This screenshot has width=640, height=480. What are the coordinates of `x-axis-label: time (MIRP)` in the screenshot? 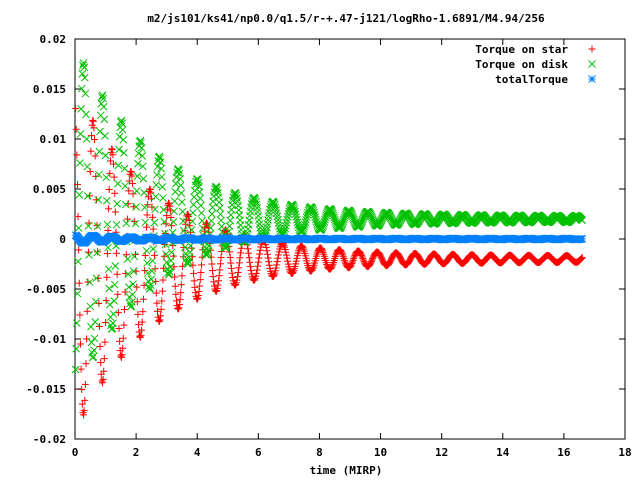 It's located at (346, 470).